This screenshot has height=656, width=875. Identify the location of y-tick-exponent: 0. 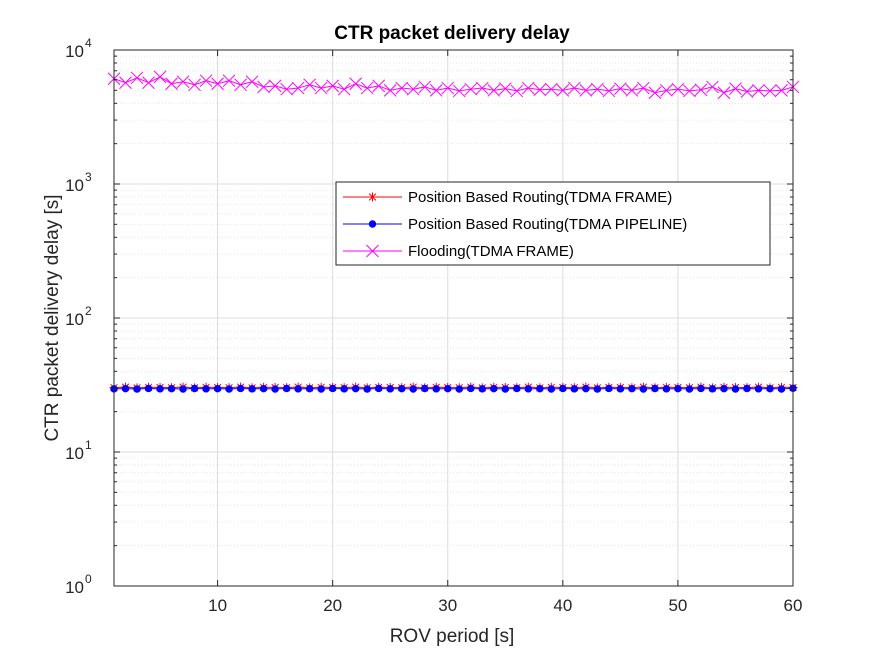
(88, 579).